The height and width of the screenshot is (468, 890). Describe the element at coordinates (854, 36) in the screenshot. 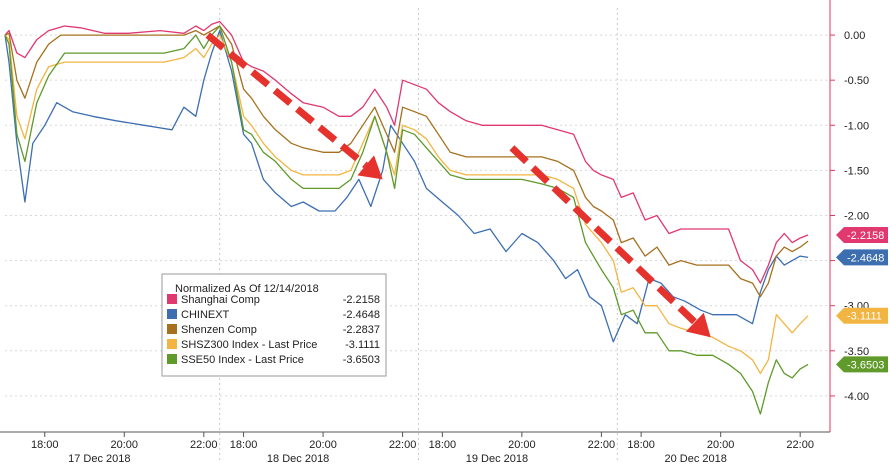

I see `y-tick-label-0: 0.00` at that location.